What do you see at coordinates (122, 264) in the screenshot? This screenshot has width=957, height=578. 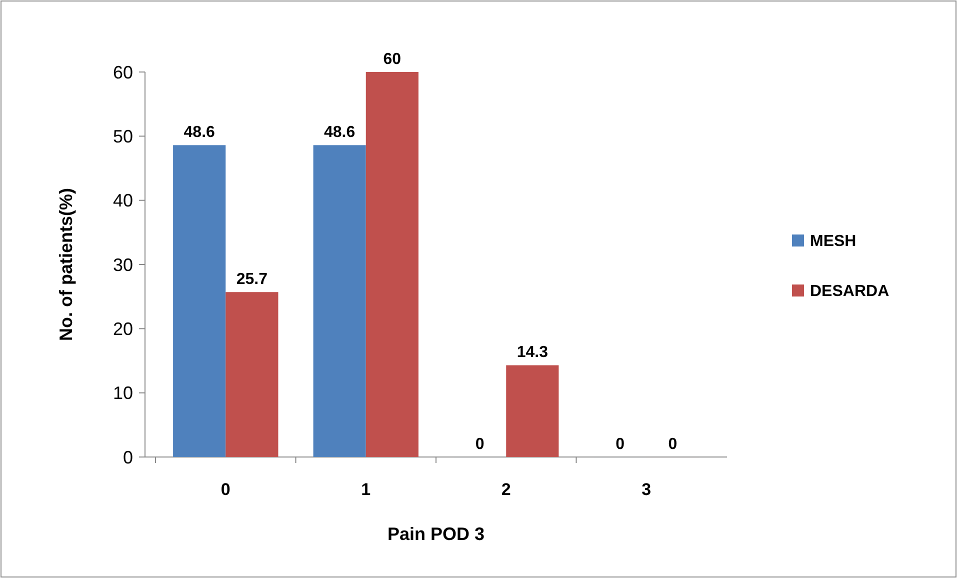 I see `y-tick-label: 30` at bounding box center [122, 264].